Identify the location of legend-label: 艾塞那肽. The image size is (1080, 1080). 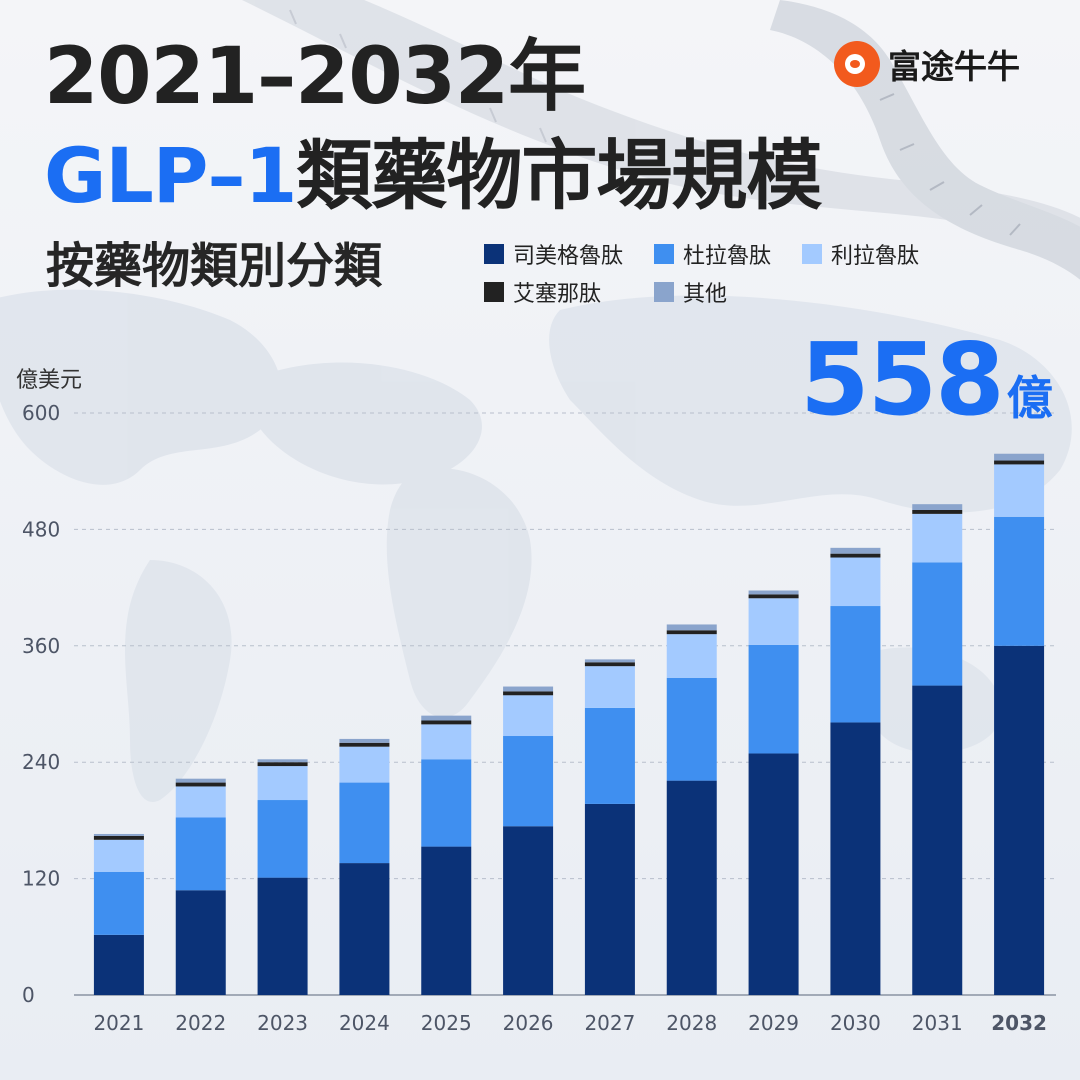
(557, 294).